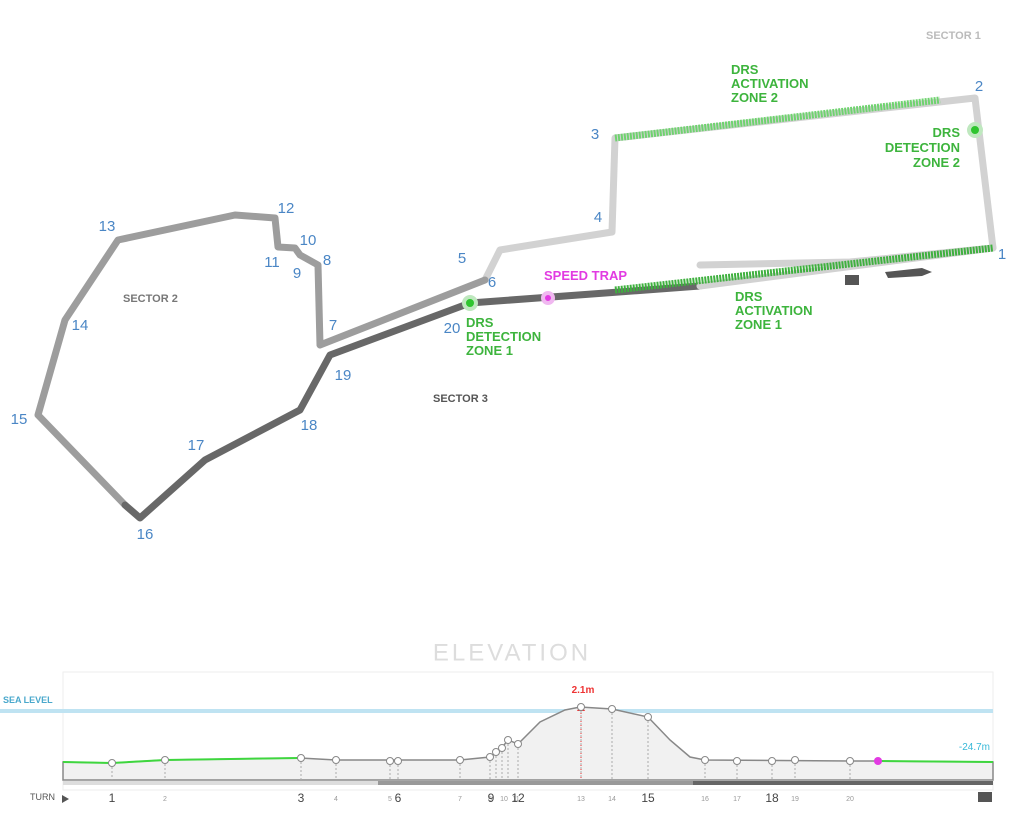 The width and height of the screenshot is (1024, 815). What do you see at coordinates (150, 299) in the screenshot?
I see `sector-label: SECTOR 2` at bounding box center [150, 299].